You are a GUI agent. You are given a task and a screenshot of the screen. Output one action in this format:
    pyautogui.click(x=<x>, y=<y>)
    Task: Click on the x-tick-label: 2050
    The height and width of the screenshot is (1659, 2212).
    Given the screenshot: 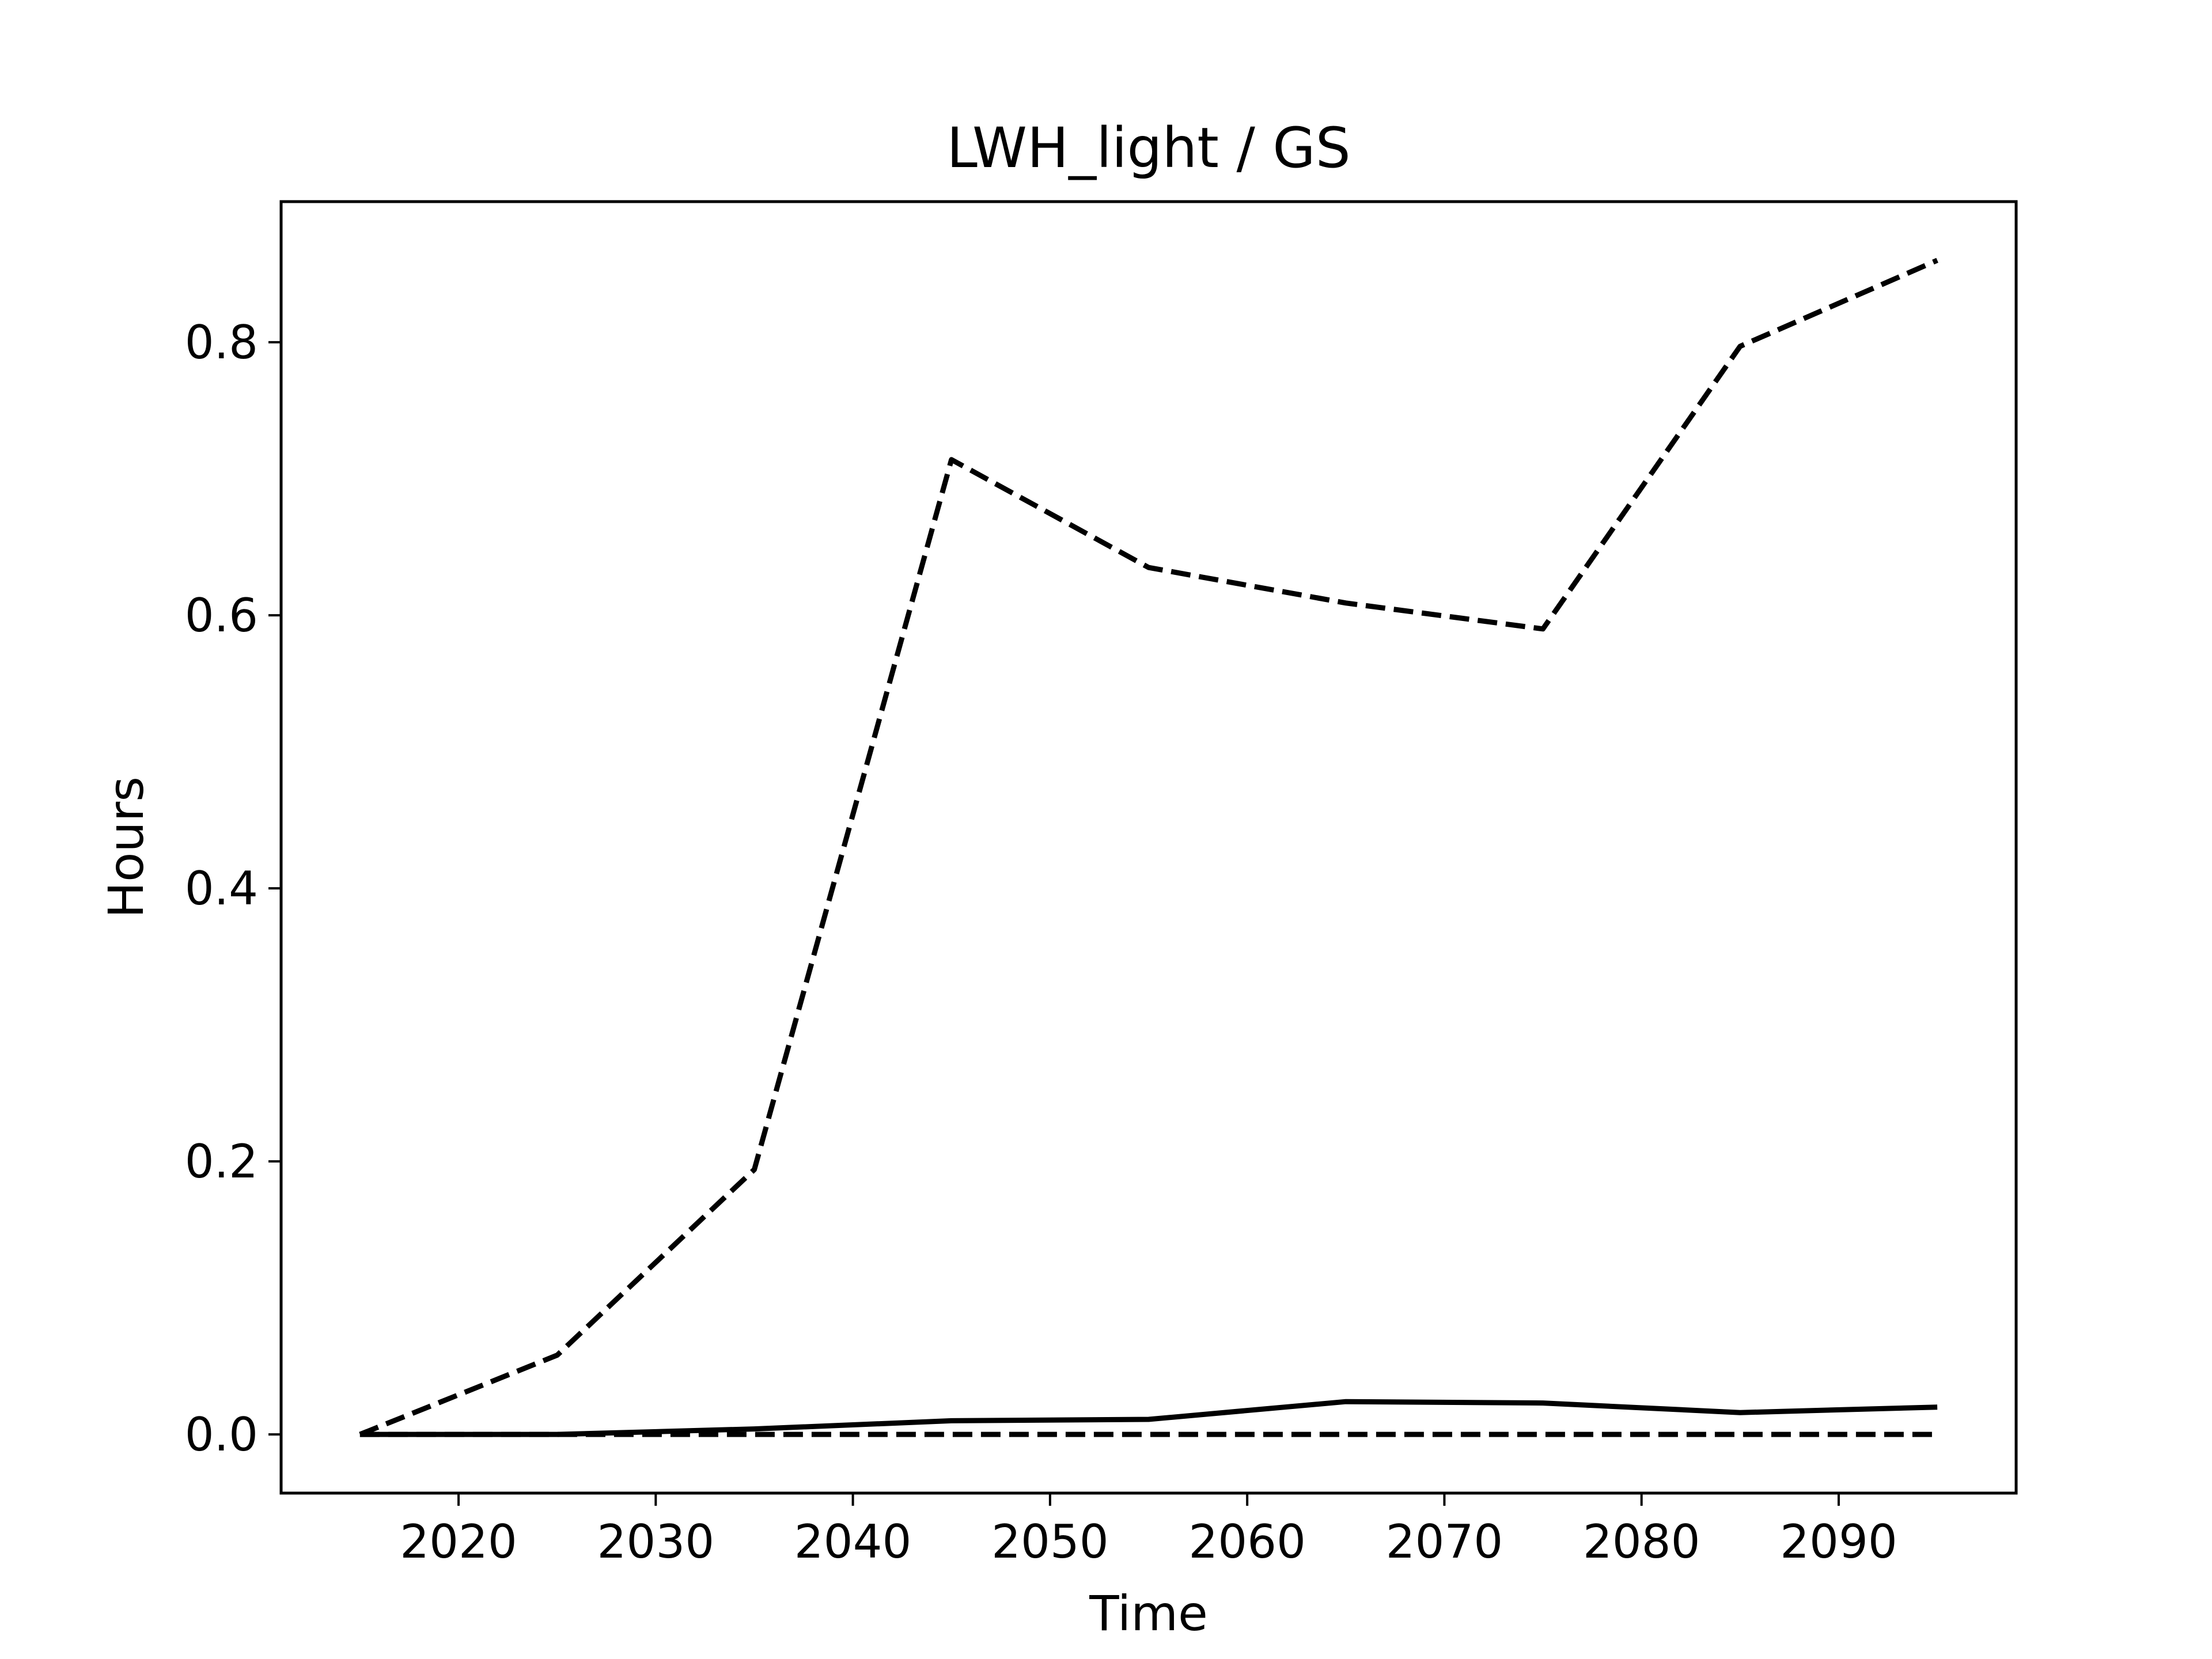 What is the action you would take?
    pyautogui.click(x=1050, y=1542)
    